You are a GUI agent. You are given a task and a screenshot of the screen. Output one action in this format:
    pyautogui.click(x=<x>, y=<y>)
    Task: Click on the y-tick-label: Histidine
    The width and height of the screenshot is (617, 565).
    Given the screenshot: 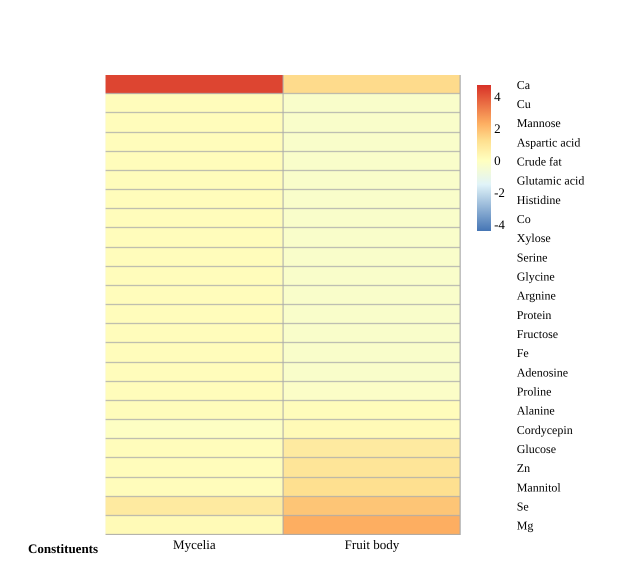 What is the action you would take?
    pyautogui.click(x=538, y=199)
    